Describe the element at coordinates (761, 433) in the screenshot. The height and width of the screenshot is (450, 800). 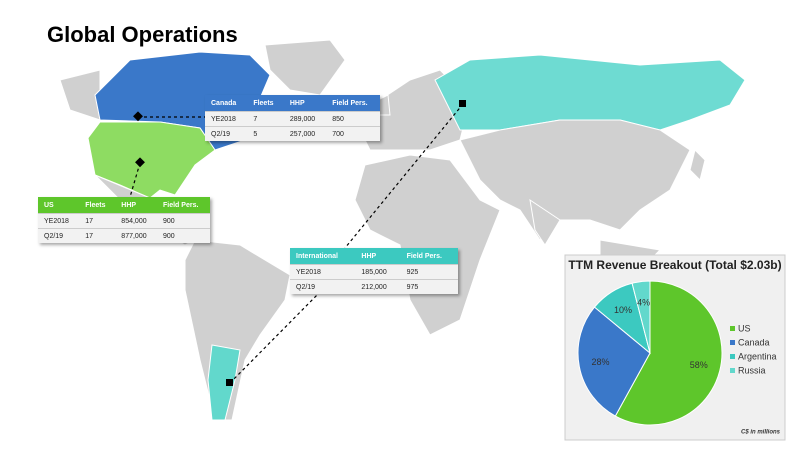
I see `footnote: C$ in millions` at that location.